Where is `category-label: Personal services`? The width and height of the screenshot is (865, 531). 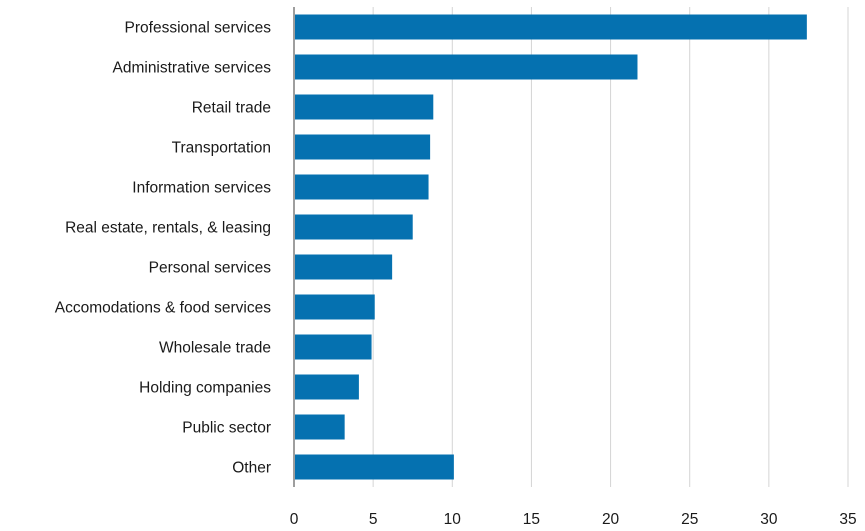 category-label: Personal services is located at coordinates (210, 268).